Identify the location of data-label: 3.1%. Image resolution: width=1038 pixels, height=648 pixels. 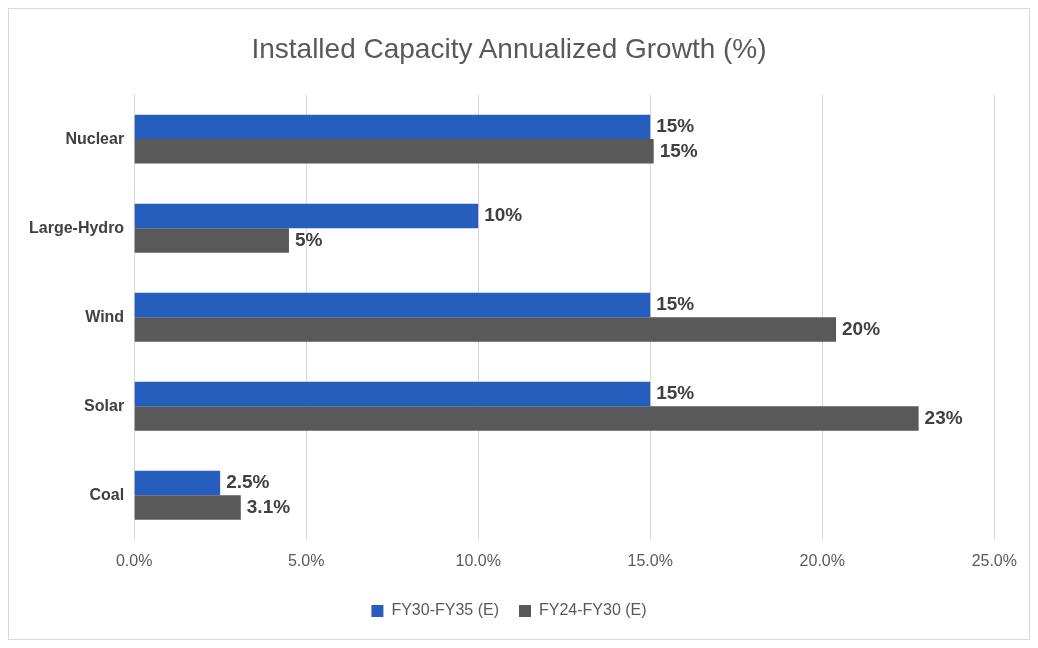
(268, 506).